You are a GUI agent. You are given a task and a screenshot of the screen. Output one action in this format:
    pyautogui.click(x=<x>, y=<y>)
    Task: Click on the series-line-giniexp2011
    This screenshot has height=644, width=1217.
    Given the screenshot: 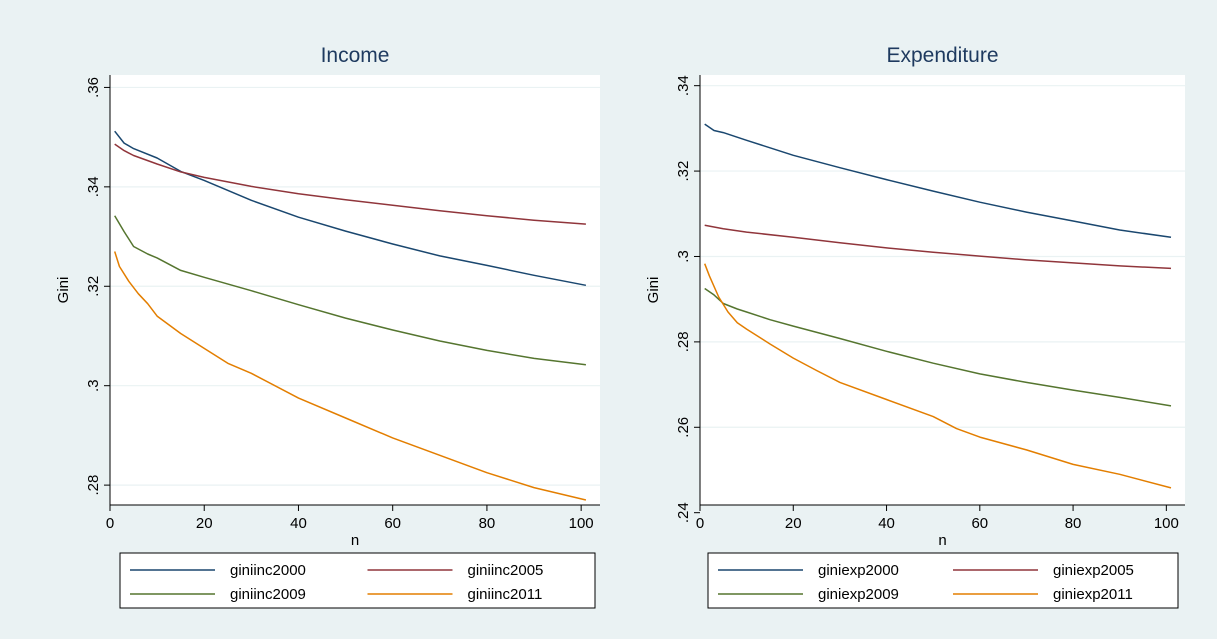 What is the action you would take?
    pyautogui.click(x=937, y=376)
    